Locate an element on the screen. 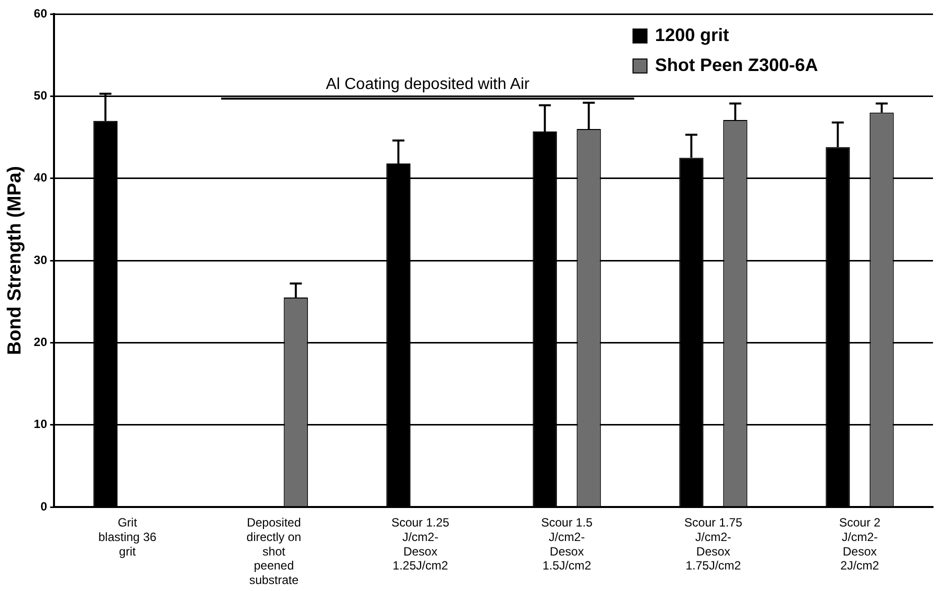 Image resolution: width=937 pixels, height=591 pixels. x-tick-label: Scour 1.75 J/cm2- Desox 1.75J/cm2 is located at coordinates (713, 544).